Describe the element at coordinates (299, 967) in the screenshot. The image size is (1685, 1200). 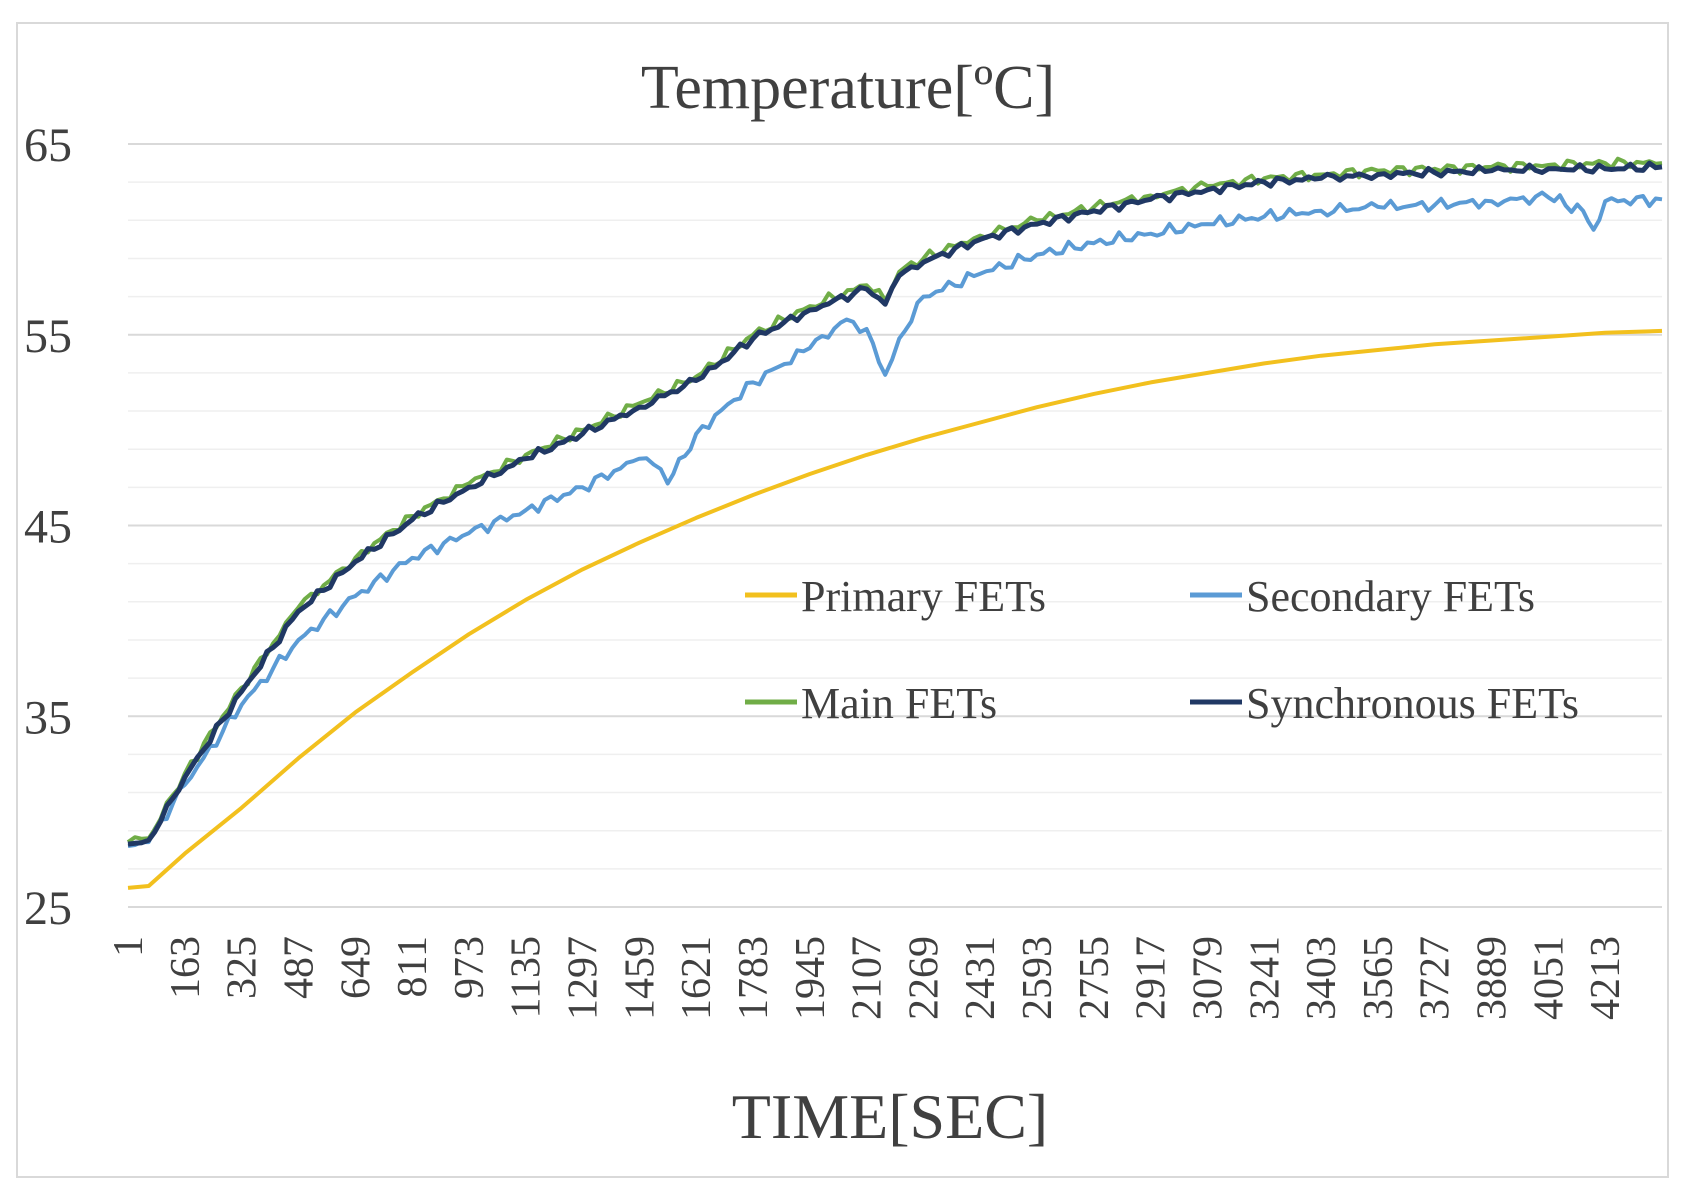
I see `x-tick-label: 487` at that location.